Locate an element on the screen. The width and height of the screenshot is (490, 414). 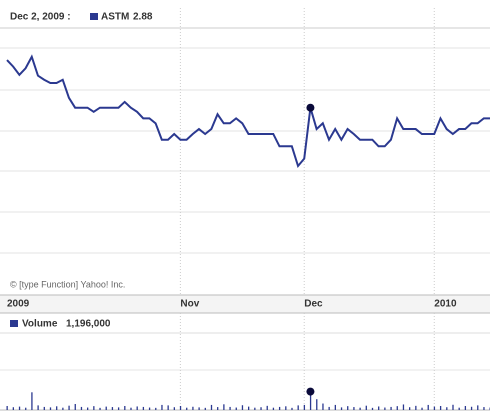
x-tick-label: 2010 is located at coordinates (445, 304).